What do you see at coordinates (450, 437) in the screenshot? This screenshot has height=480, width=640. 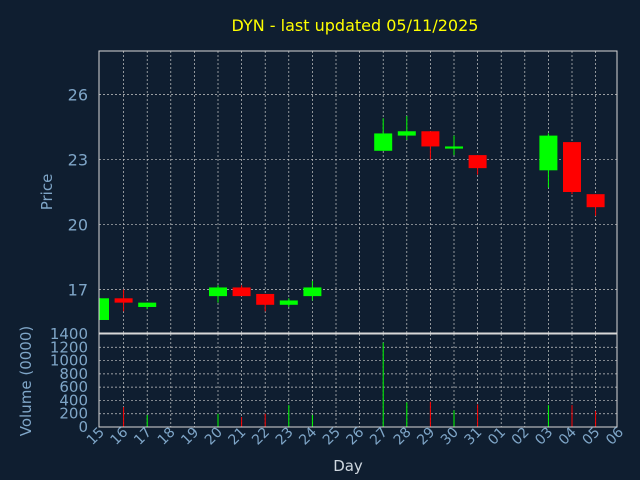 I see `day-tick-label: 30` at bounding box center [450, 437].